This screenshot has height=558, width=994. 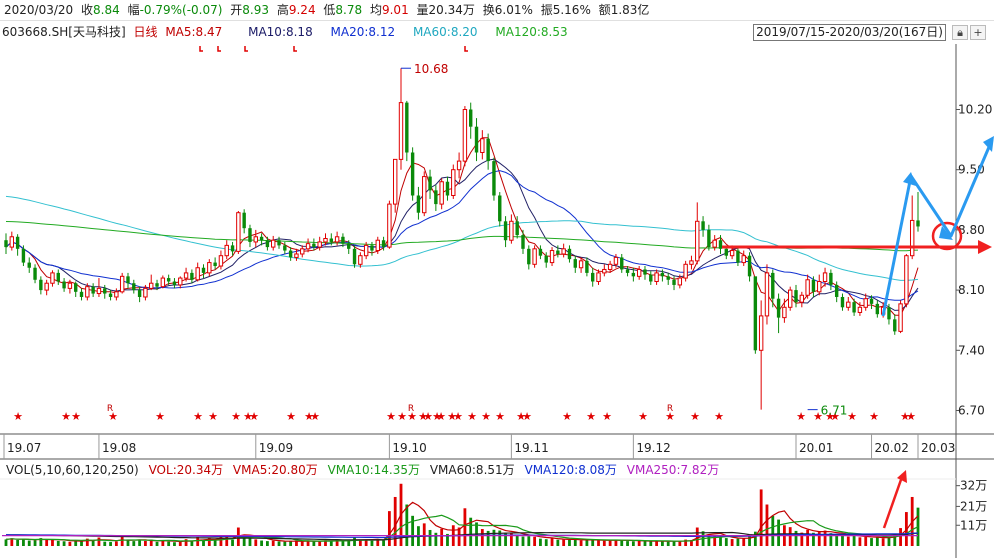 What do you see at coordinates (937, 228) in the screenshot?
I see `projected-path-line` at bounding box center [937, 228].